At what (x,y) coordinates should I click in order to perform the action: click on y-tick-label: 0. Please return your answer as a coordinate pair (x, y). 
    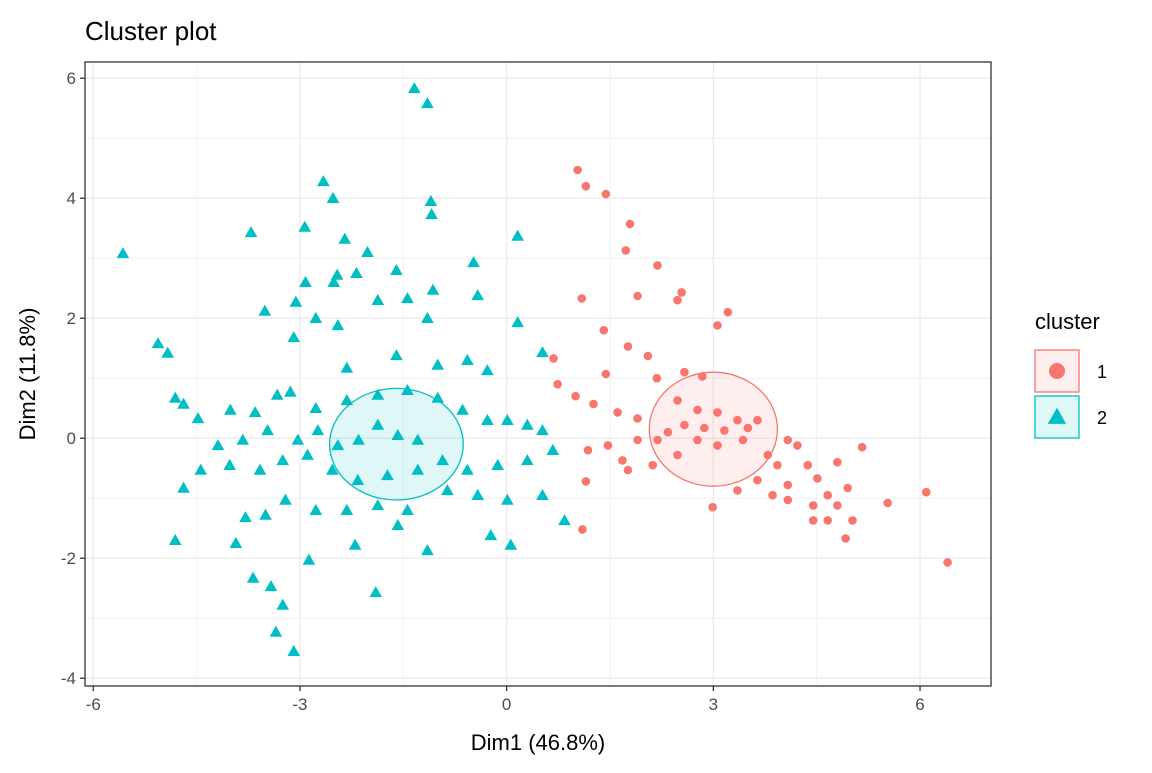
    Looking at the image, I should click on (71, 438).